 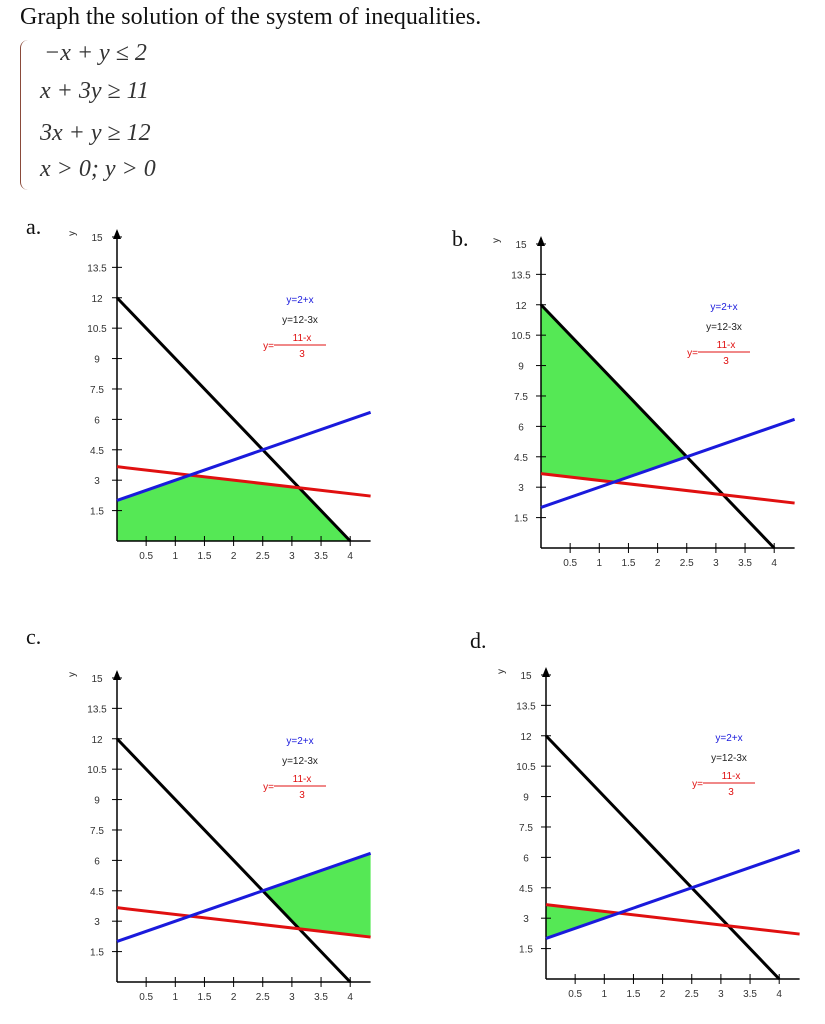 What do you see at coordinates (24, 115) in the screenshot?
I see `brace` at bounding box center [24, 115].